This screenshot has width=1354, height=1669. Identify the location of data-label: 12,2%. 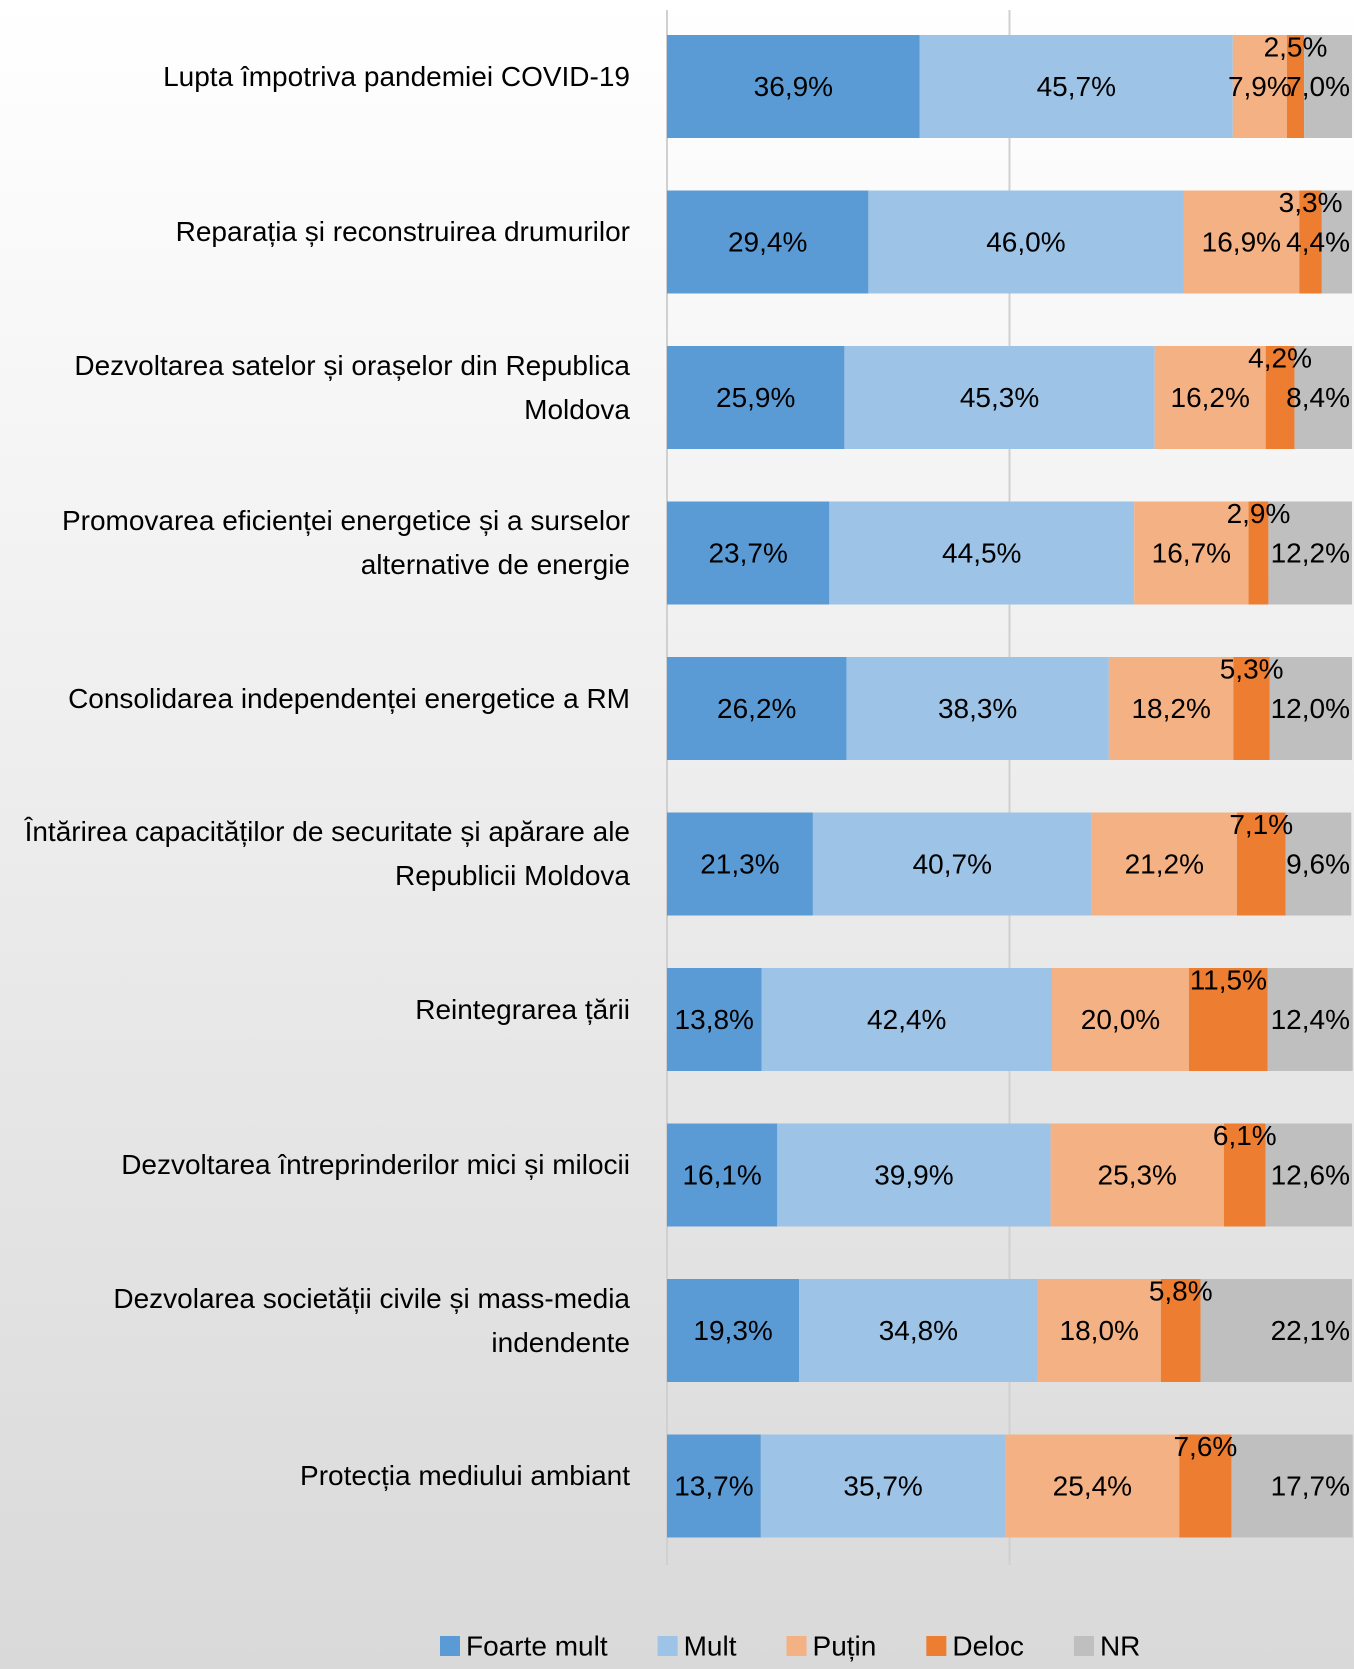
(1310, 552).